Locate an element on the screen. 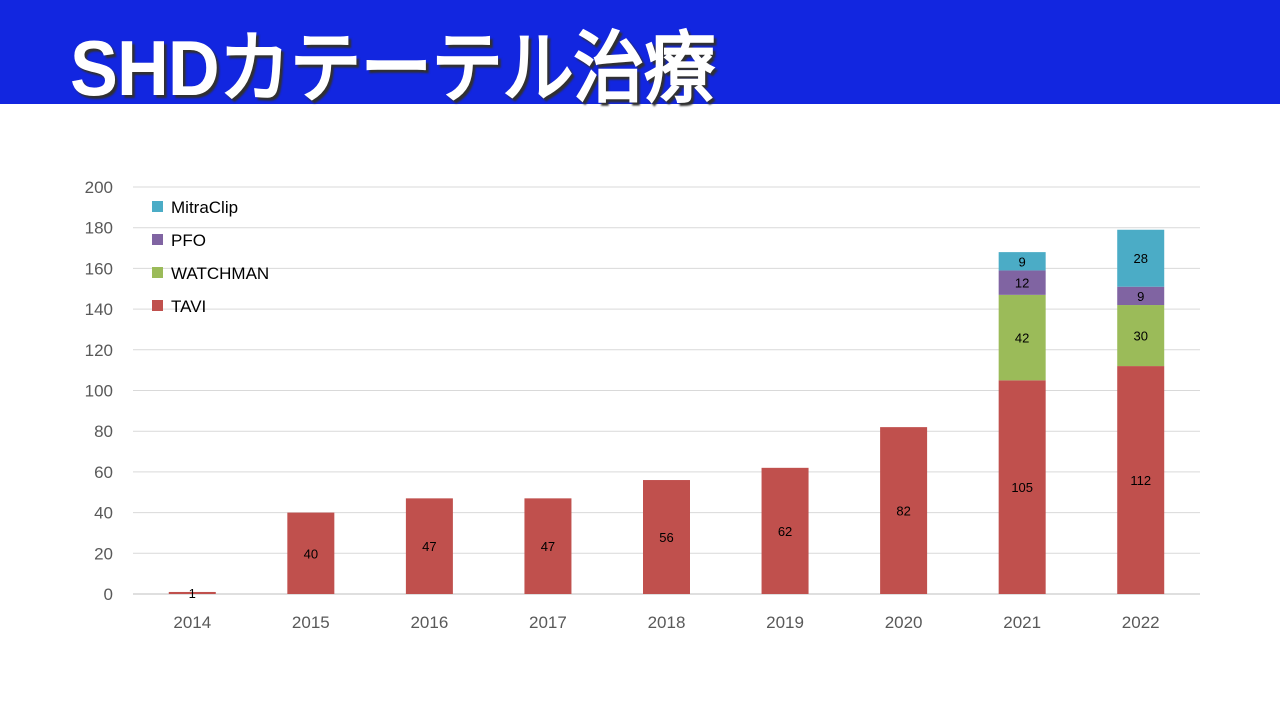  data-label: 62 is located at coordinates (785, 531).